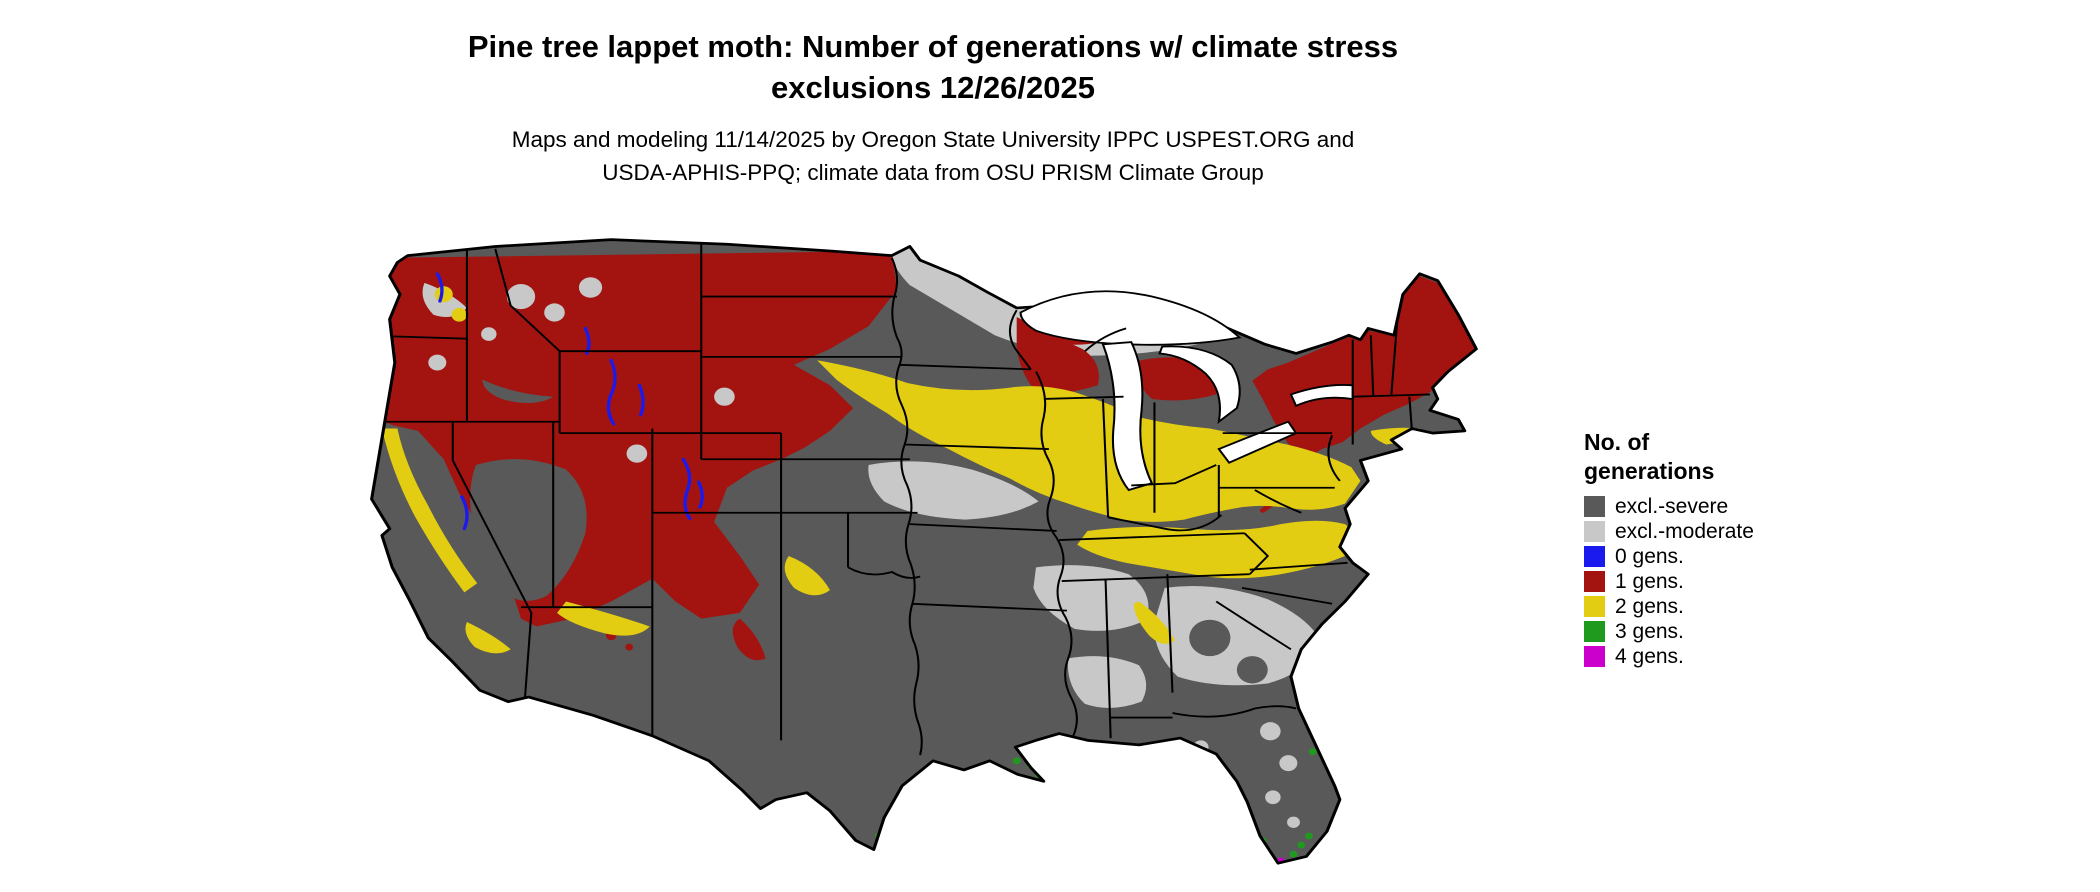  I want to click on legend-item-label: excl.-moderate, so click(1684, 531).